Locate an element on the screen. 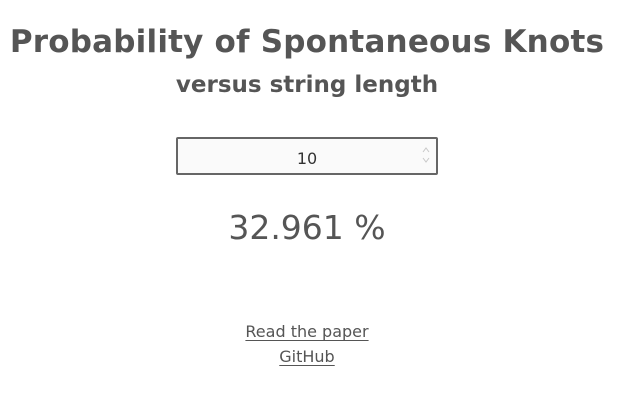  number-spinner is located at coordinates (426, 156).